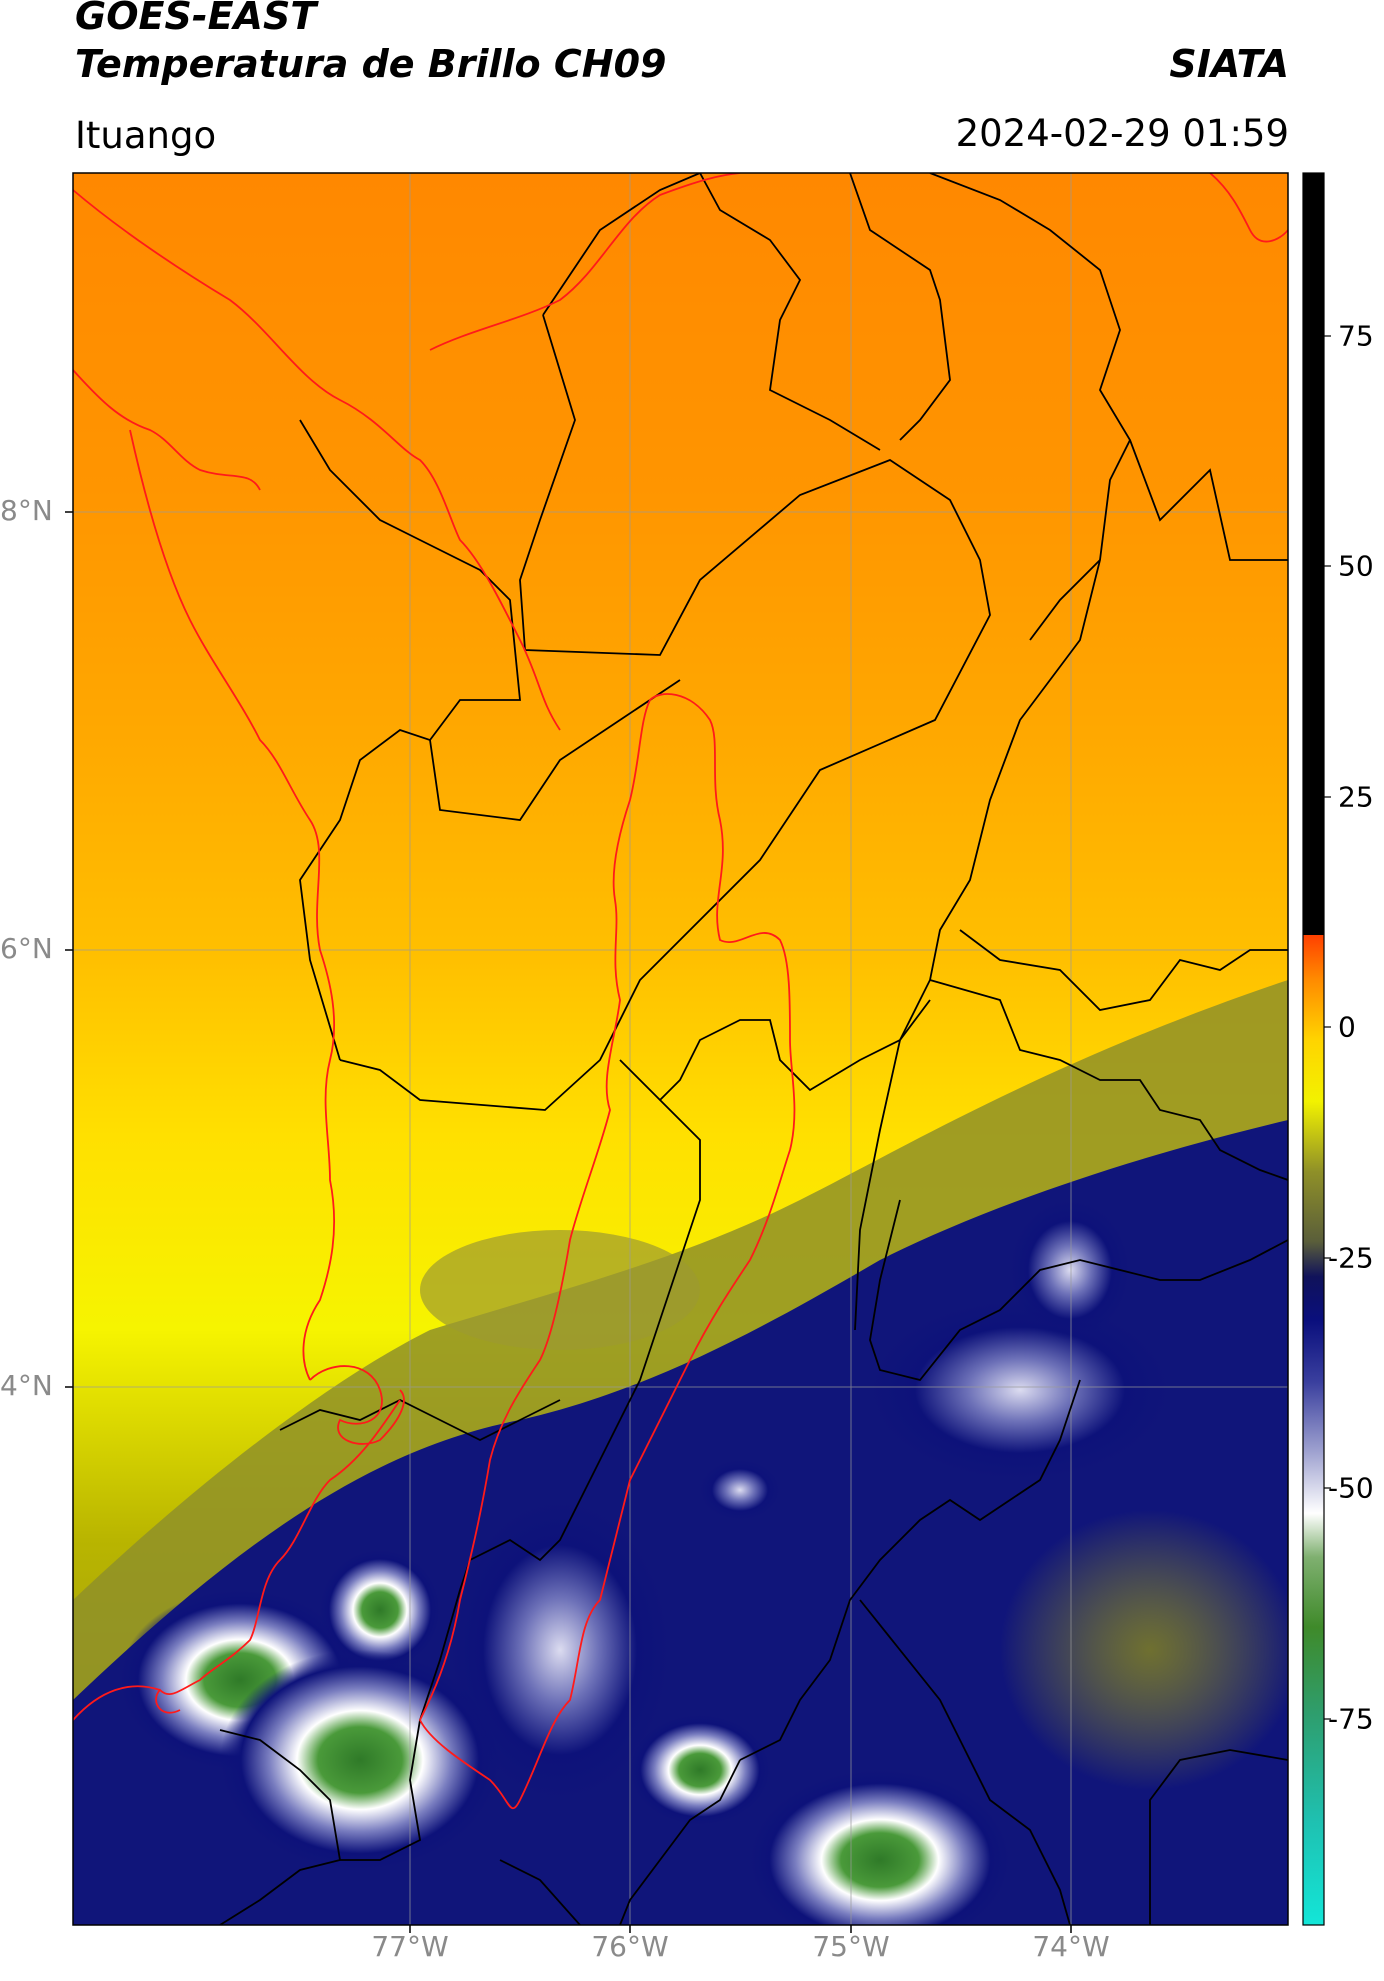 The image size is (1384, 1981). I want to click on colorbar-tick-label: -75, so click(1351, 1719).